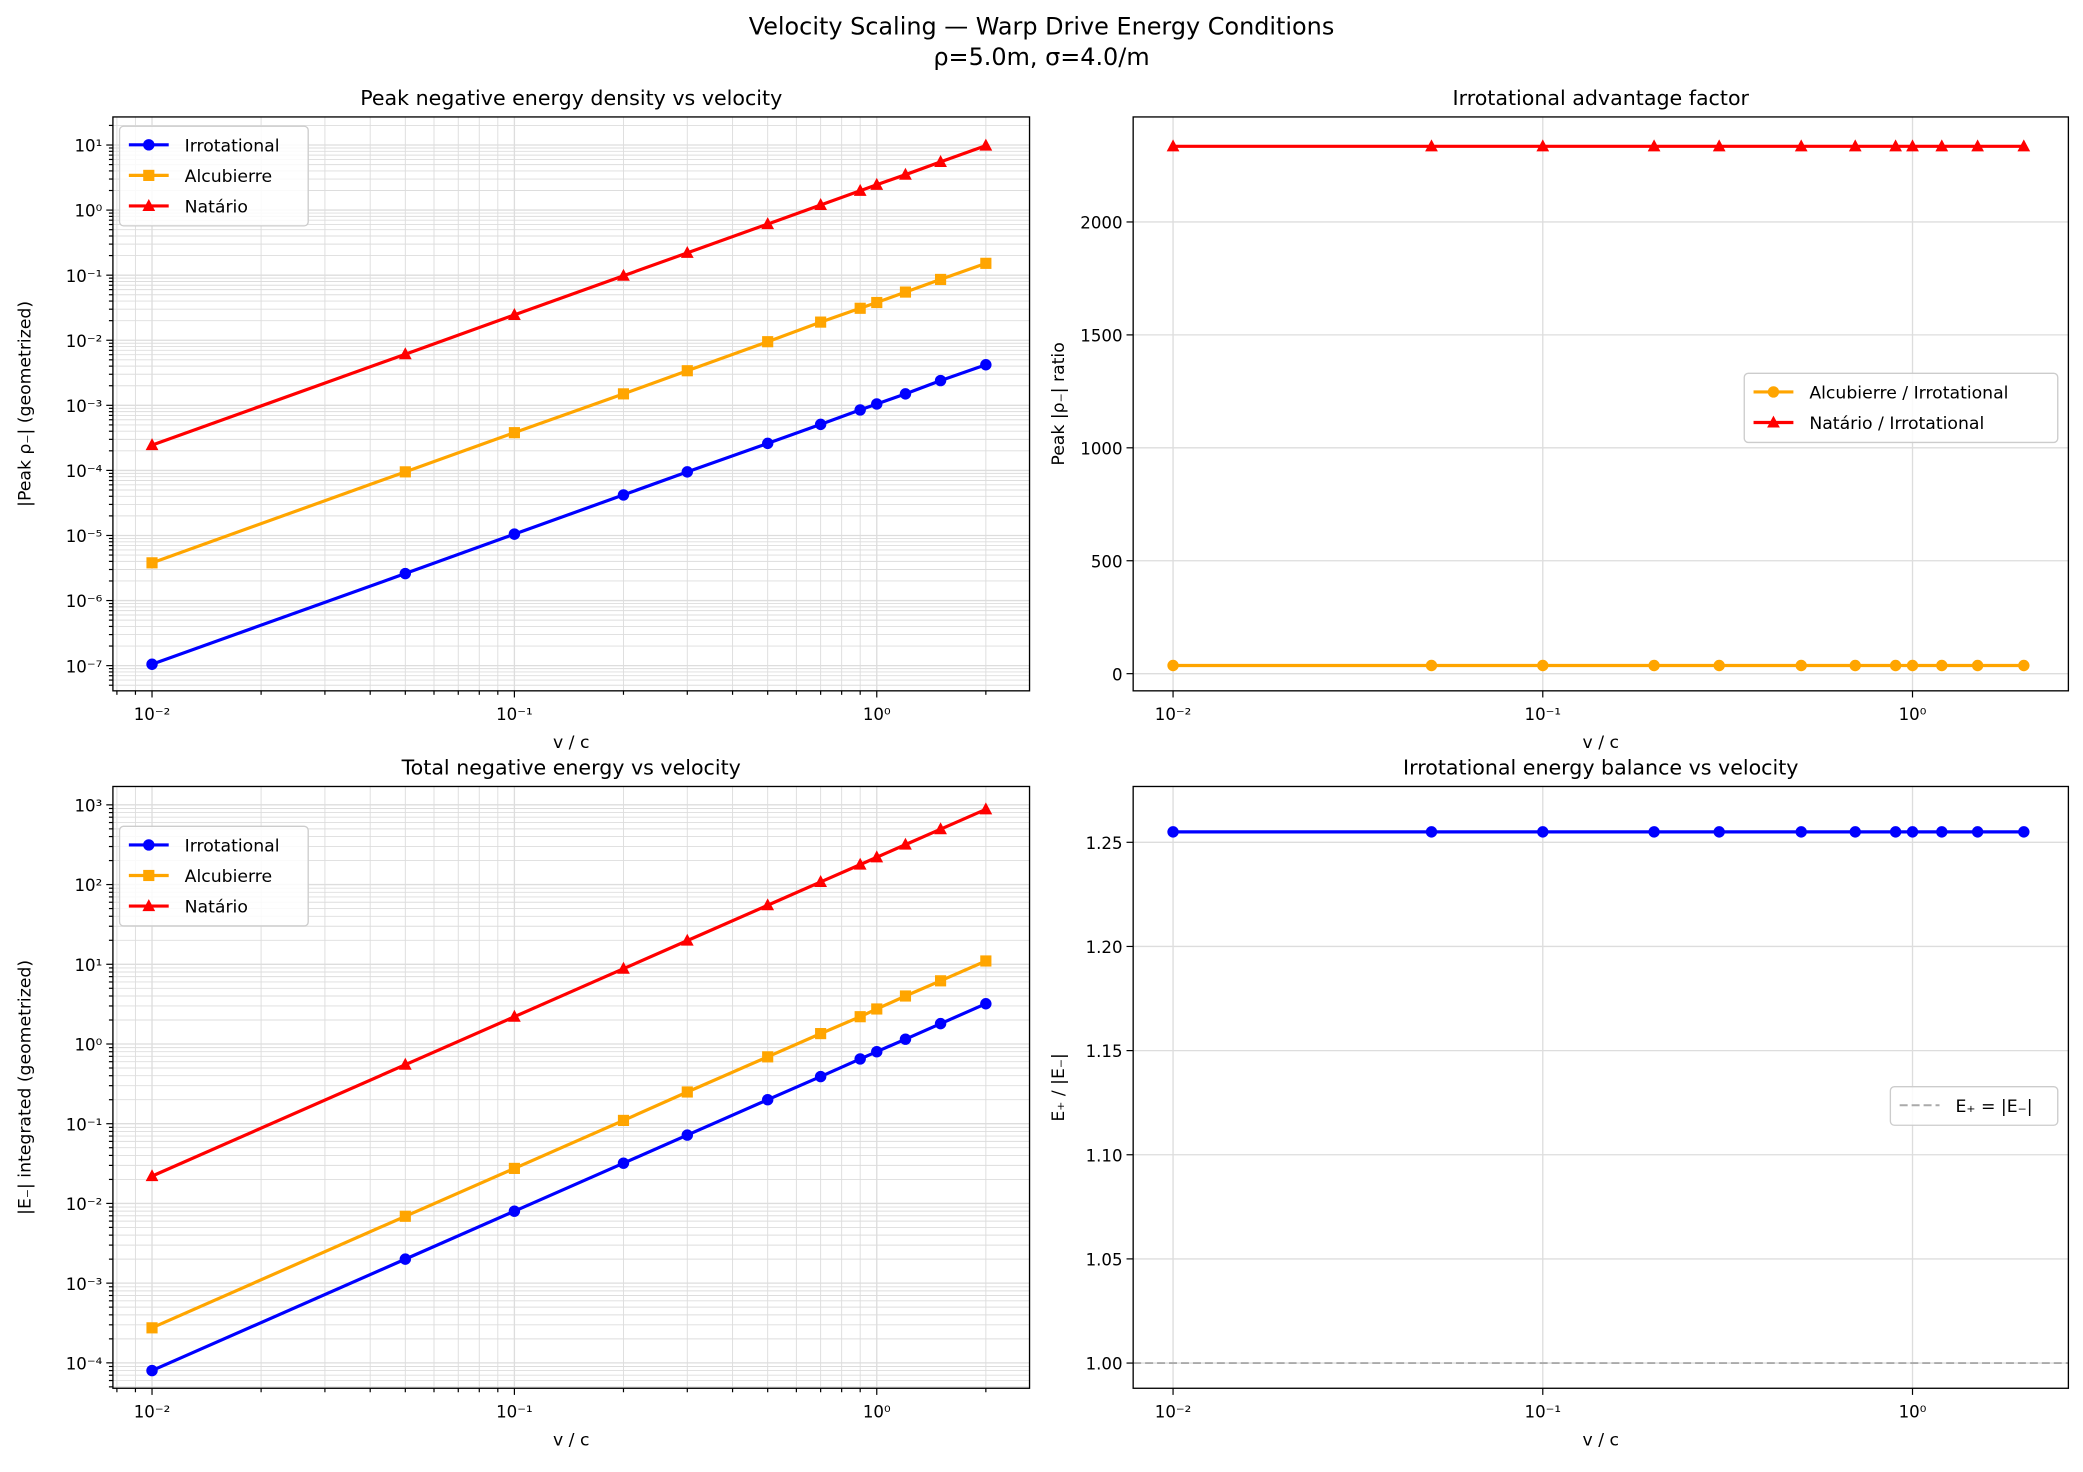  What do you see at coordinates (514, 714) in the screenshot?
I see `x-tick-label: 10⁻¹` at bounding box center [514, 714].